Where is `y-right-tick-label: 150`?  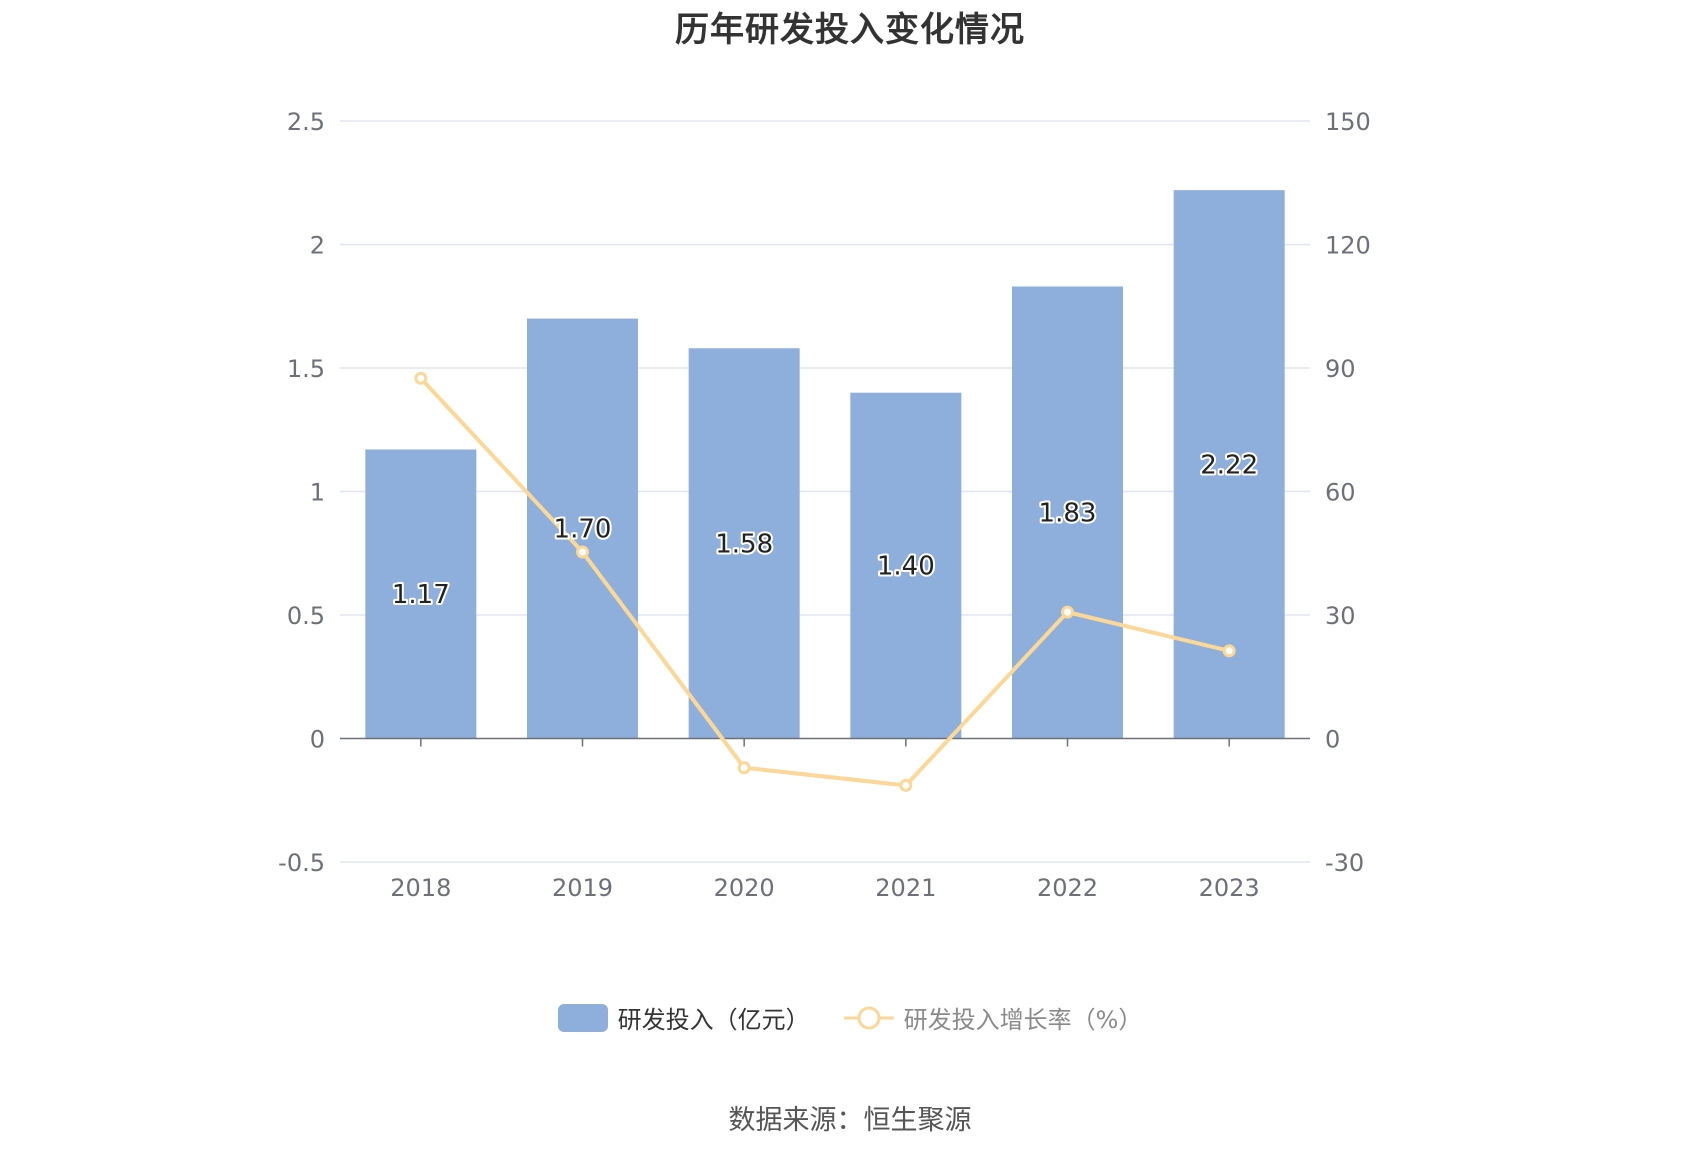 y-right-tick-label: 150 is located at coordinates (1348, 122).